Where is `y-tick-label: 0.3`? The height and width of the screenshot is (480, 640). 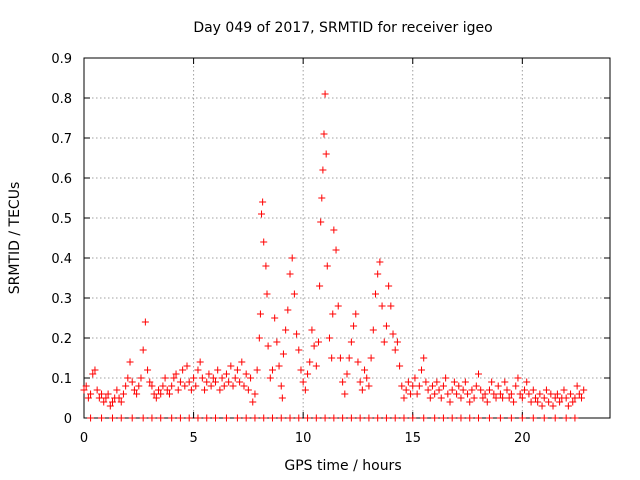
y-tick-label: 0.3 is located at coordinates (61, 299).